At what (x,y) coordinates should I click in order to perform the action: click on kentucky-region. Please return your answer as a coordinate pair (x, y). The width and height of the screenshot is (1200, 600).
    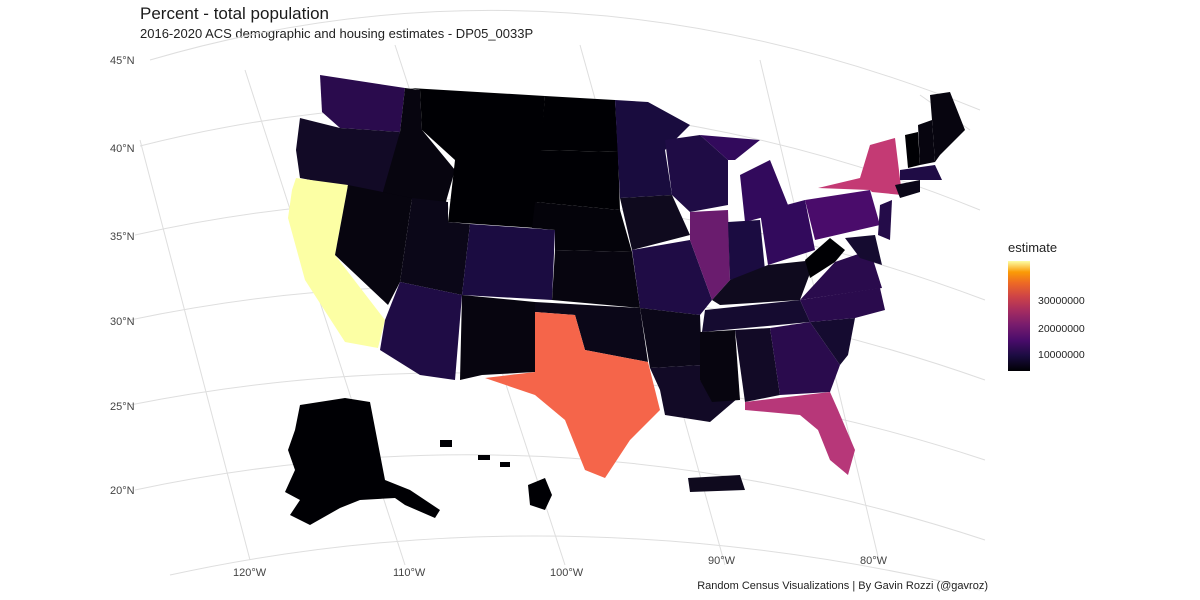
    Looking at the image, I should click on (763, 282).